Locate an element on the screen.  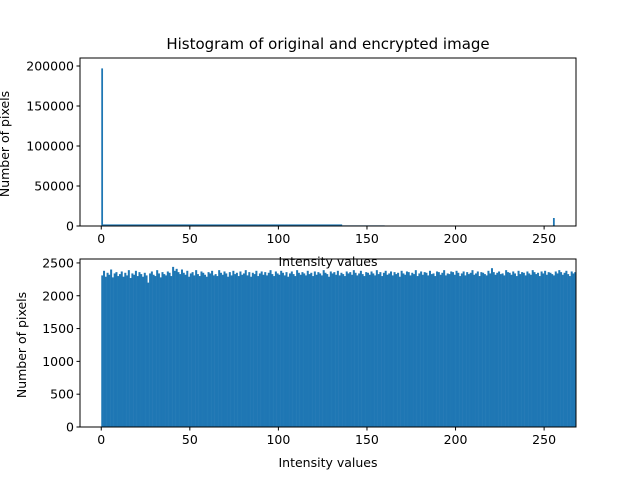
original-xtick-label-2: 100 is located at coordinates (278, 238).